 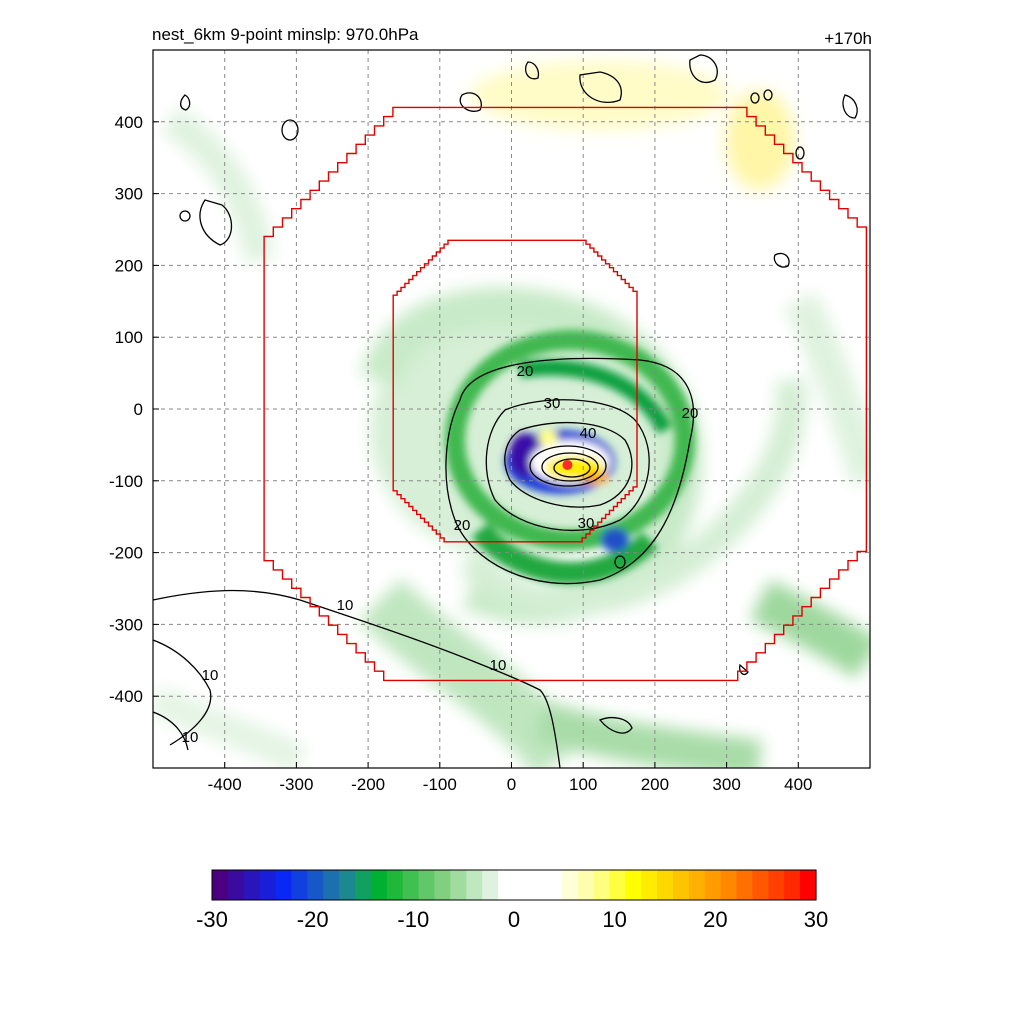 I want to click on colorbar-tick-label: 10, so click(x=614, y=919).